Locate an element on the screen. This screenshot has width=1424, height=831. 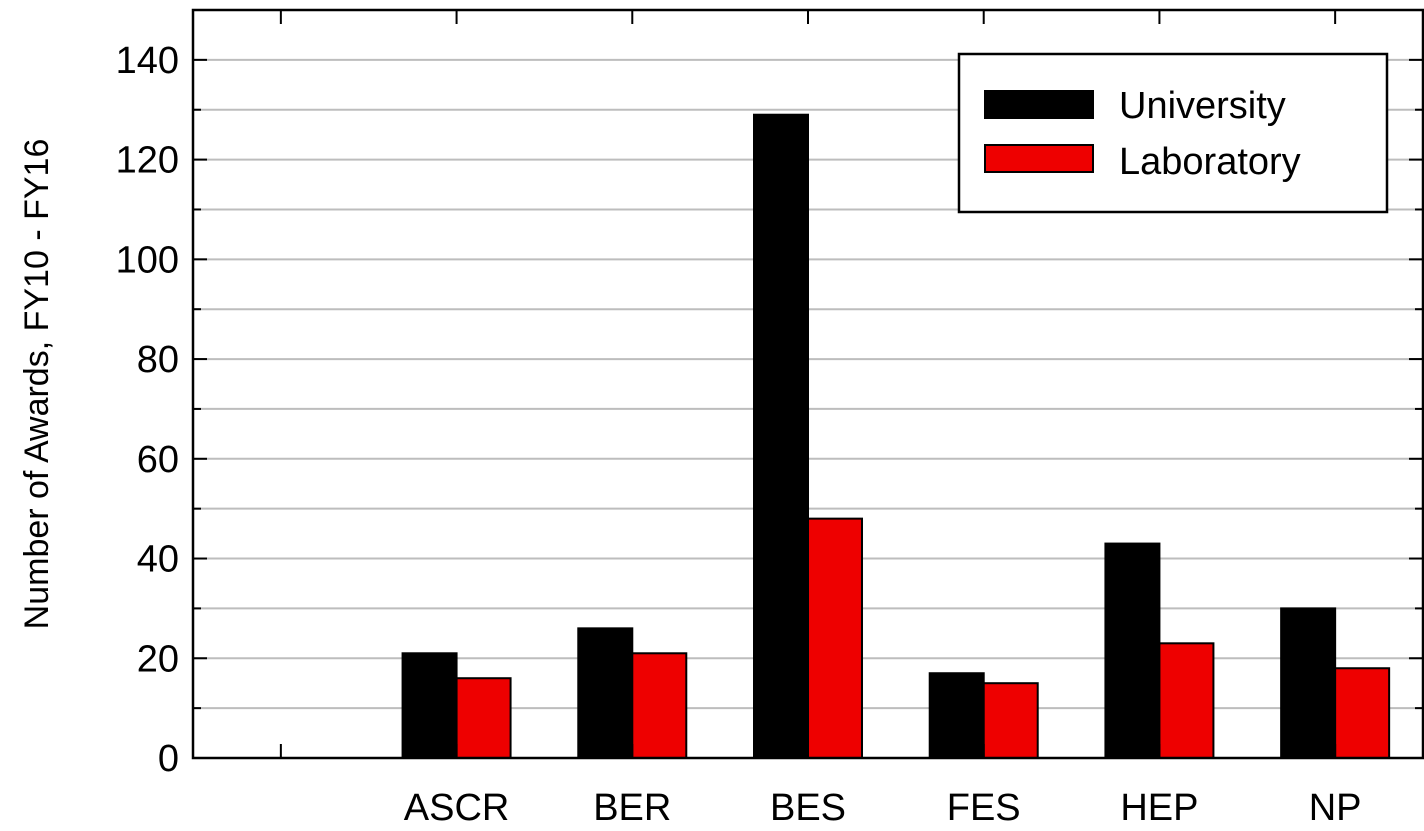
x-tick-label: ASCR is located at coordinates (457, 808).